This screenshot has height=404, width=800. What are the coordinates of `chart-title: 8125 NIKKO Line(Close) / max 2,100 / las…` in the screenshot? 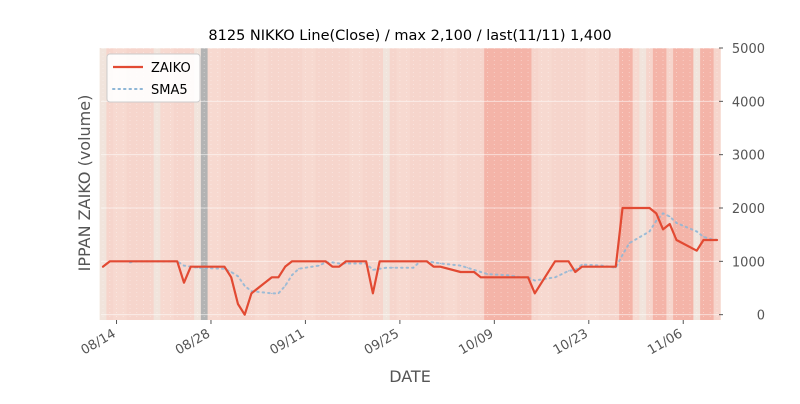 It's located at (409, 36).